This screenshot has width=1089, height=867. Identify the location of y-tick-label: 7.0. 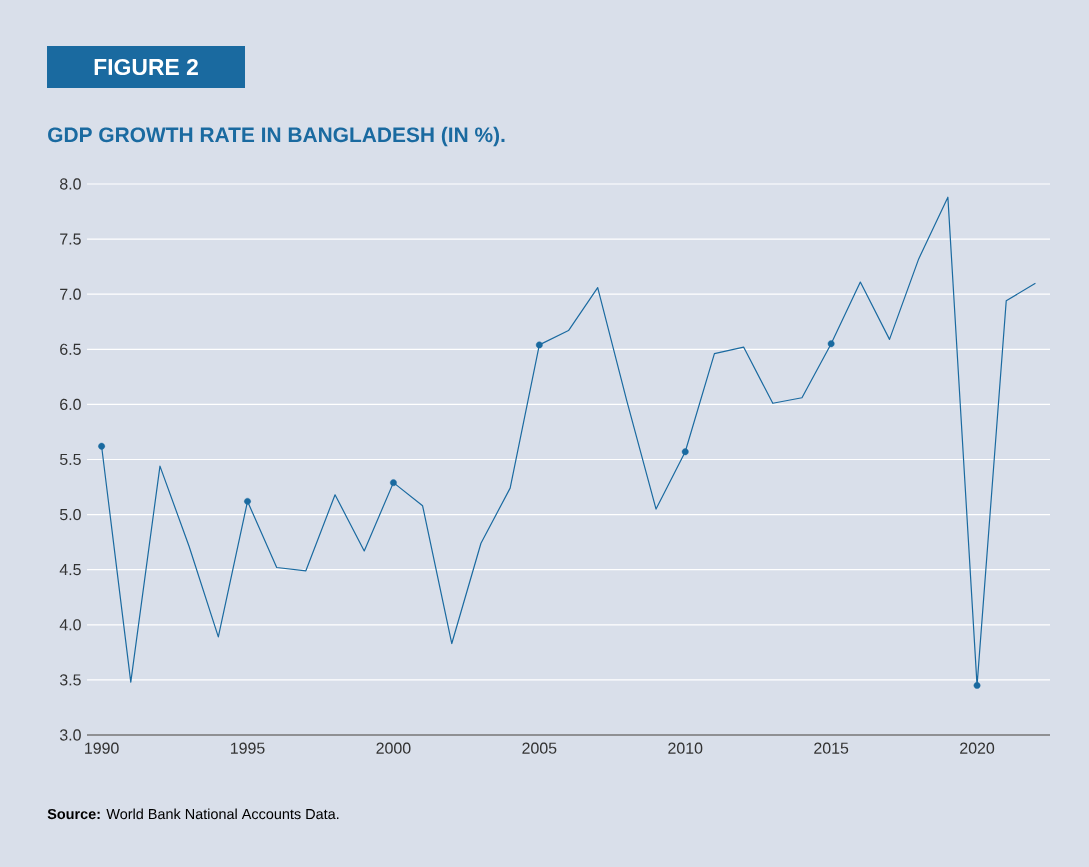
(70, 294).